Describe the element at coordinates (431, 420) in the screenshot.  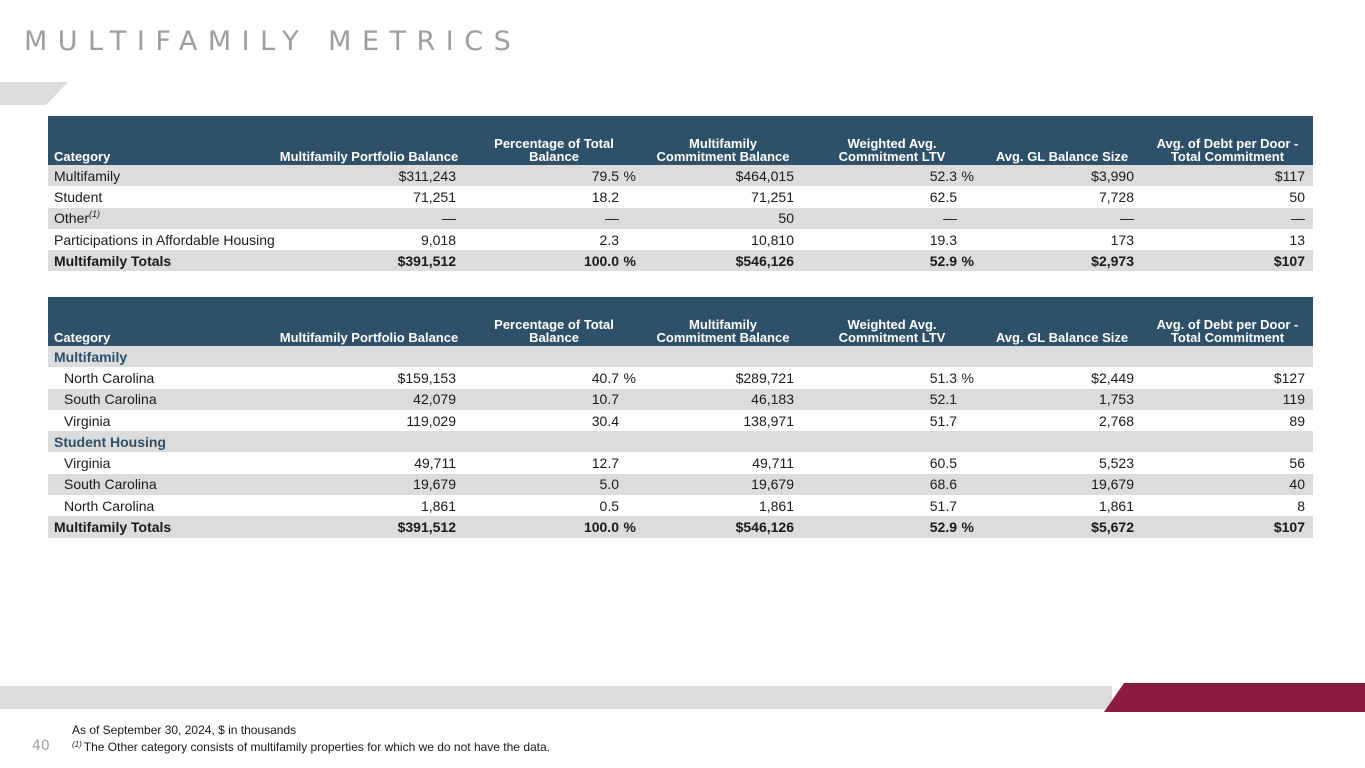
I see `portfolio-balance-cell: 119,029` at that location.